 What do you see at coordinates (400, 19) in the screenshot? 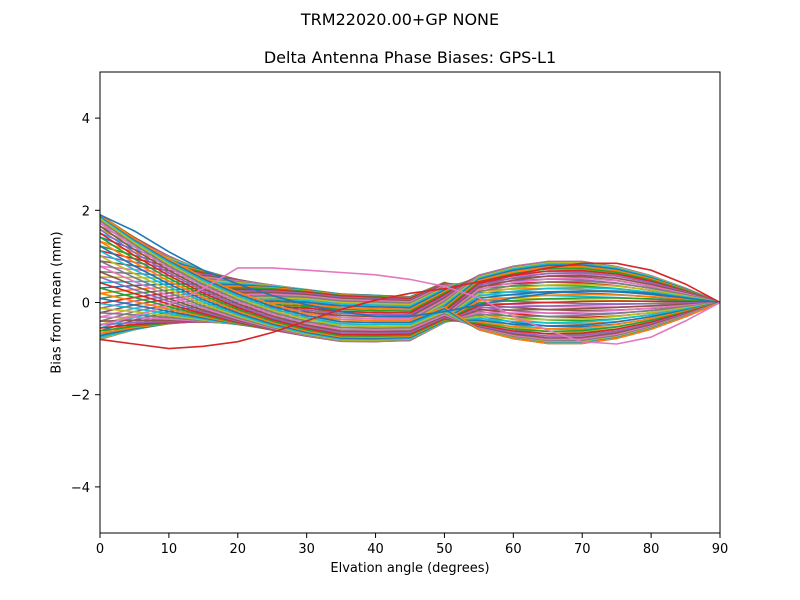
I see `figure-suptitle: TRM22020.00+GP NONE` at bounding box center [400, 19].